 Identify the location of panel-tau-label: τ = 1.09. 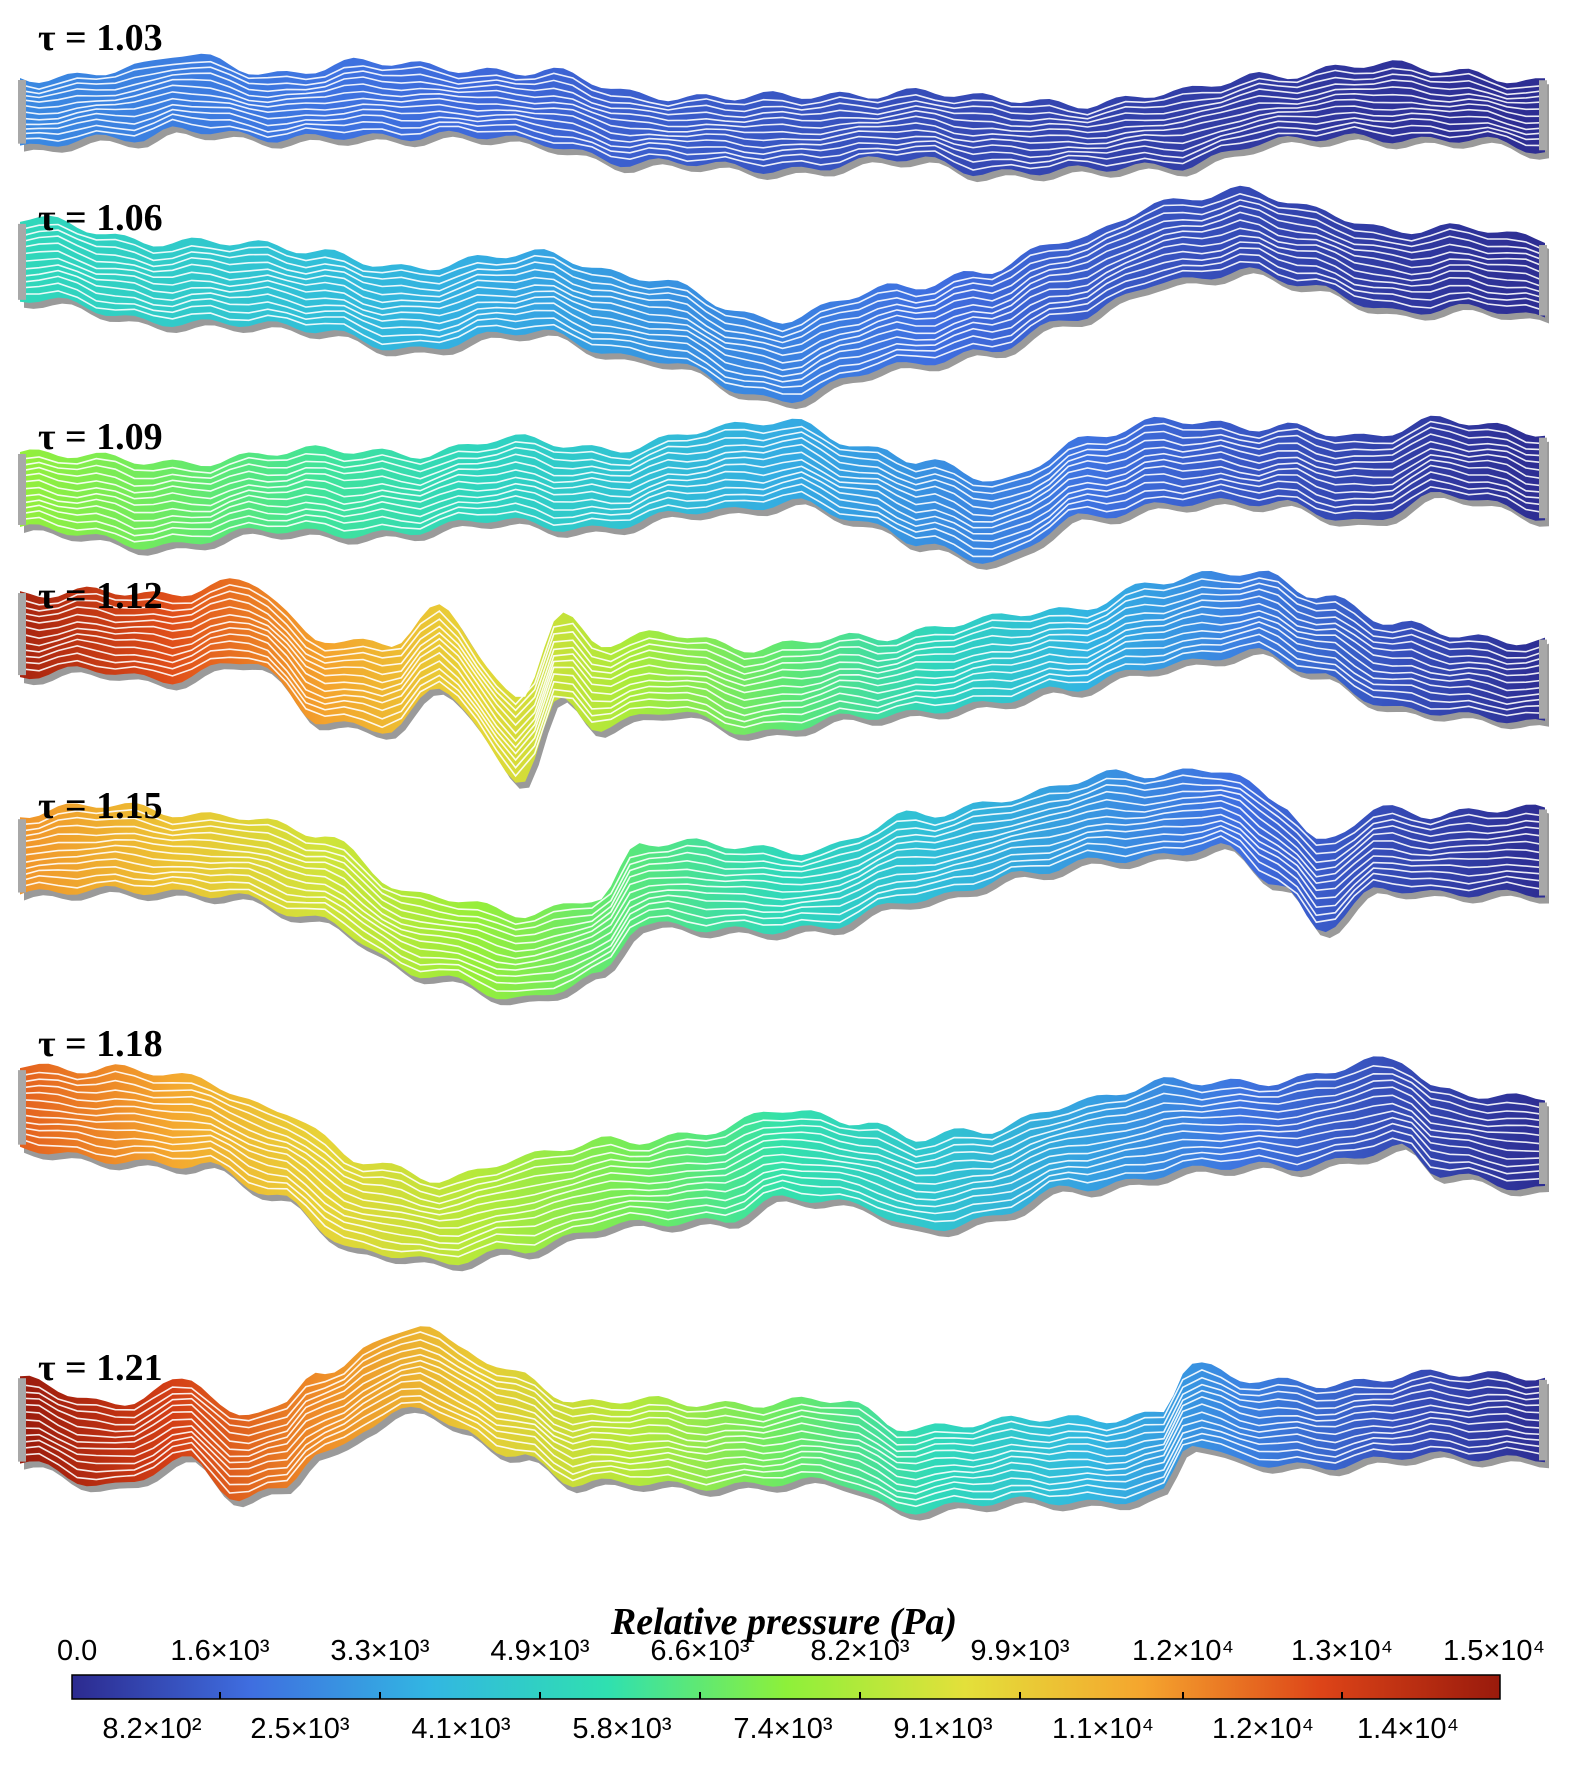
(100, 437).